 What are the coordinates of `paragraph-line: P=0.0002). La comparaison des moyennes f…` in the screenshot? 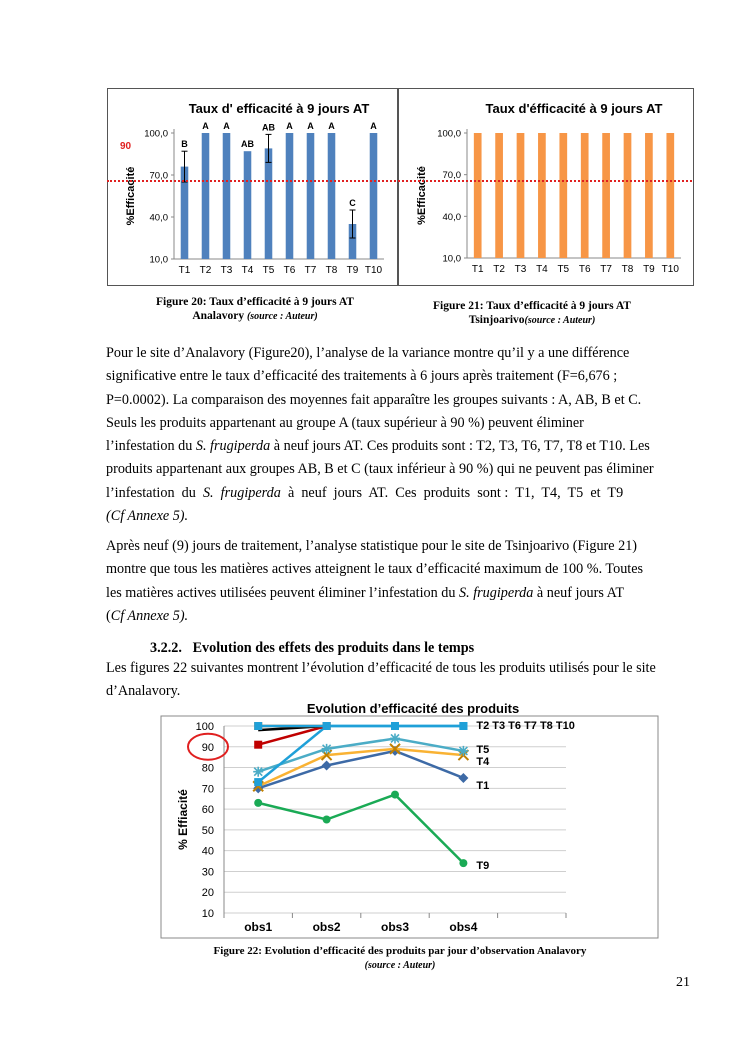 It's located at (374, 399).